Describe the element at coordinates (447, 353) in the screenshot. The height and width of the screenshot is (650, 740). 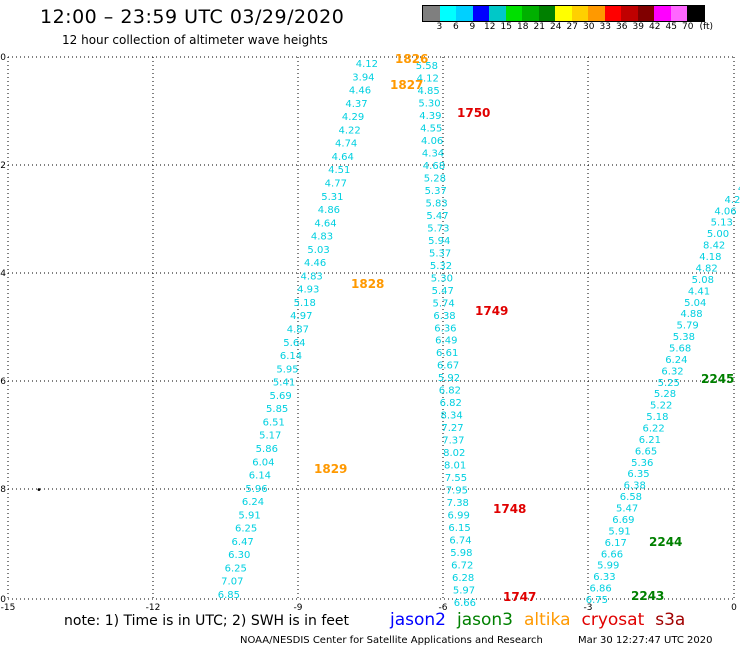
I see `wave-height-value: 6.61` at that location.